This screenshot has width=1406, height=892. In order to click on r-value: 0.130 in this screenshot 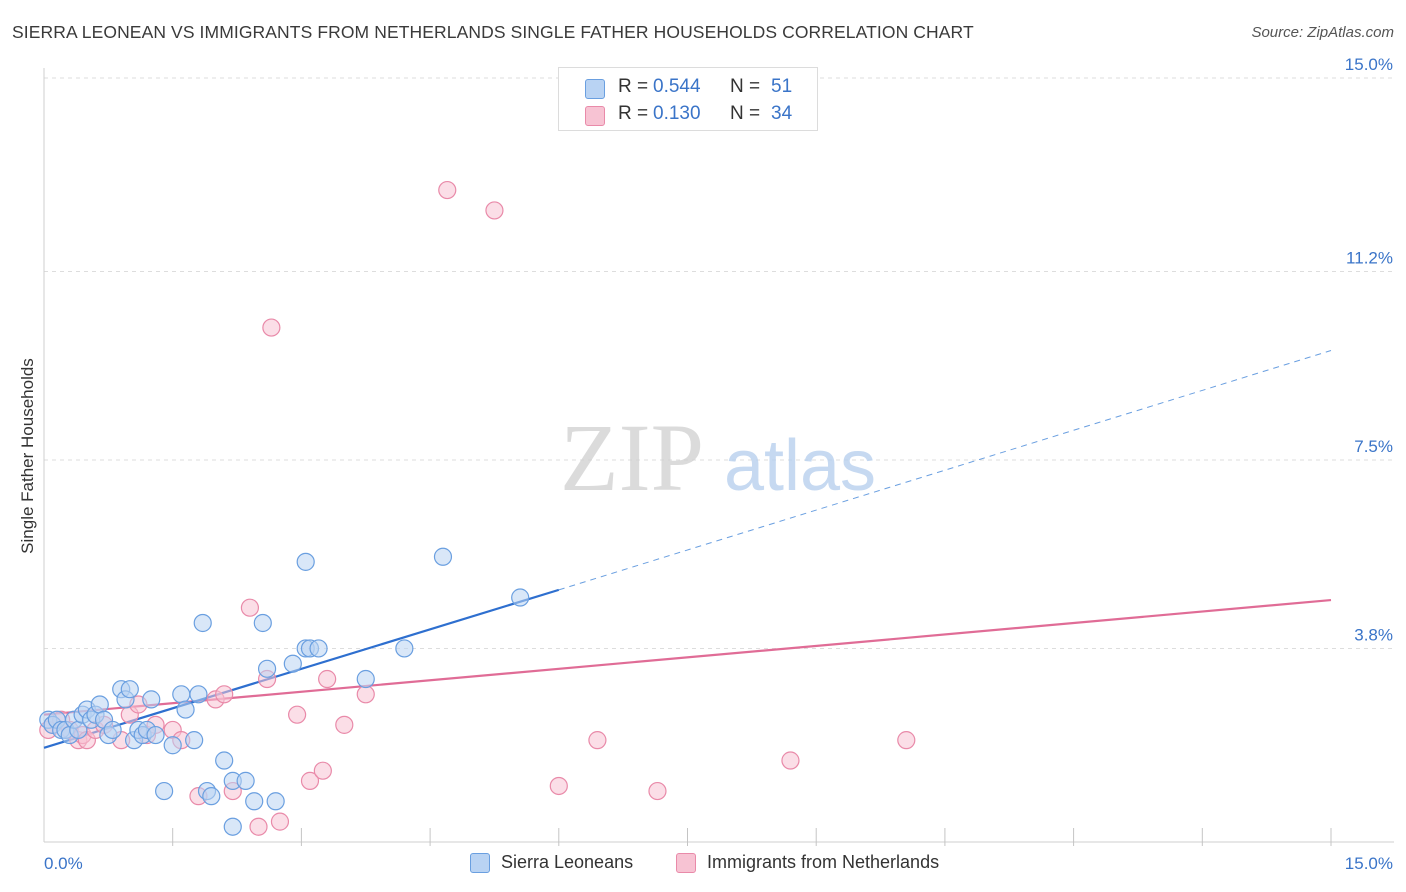, I will do `click(677, 113)`.